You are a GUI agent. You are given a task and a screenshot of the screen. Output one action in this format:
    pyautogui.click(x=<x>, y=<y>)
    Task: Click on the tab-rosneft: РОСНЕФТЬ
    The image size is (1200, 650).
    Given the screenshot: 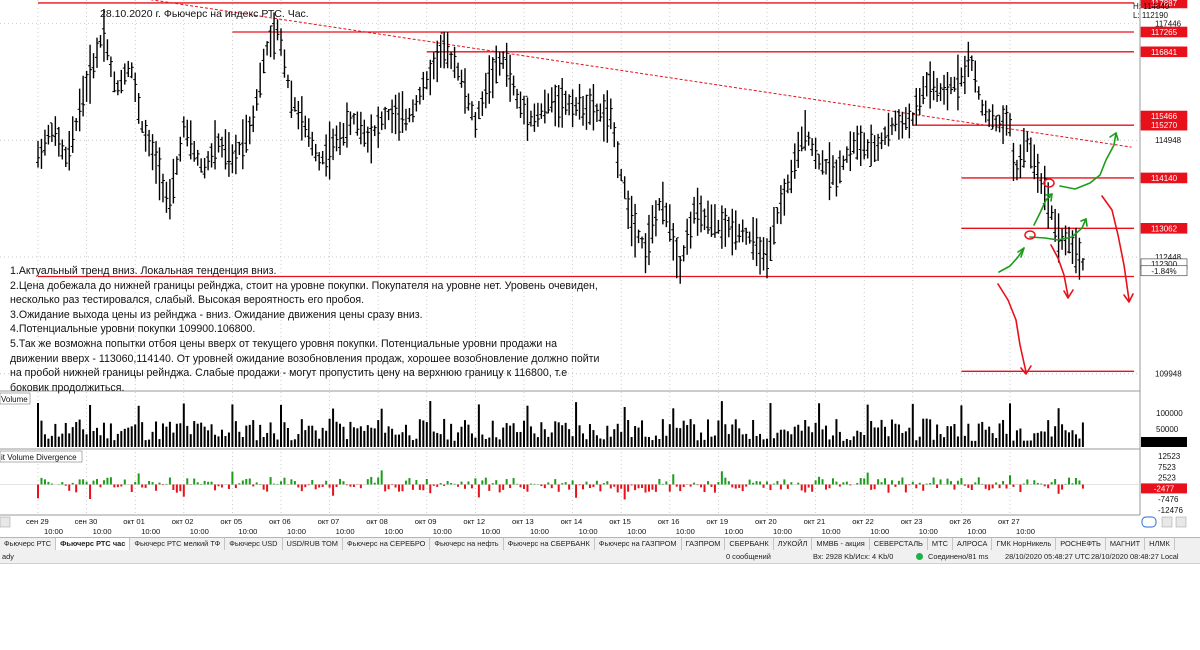 What is the action you would take?
    pyautogui.click(x=1081, y=544)
    